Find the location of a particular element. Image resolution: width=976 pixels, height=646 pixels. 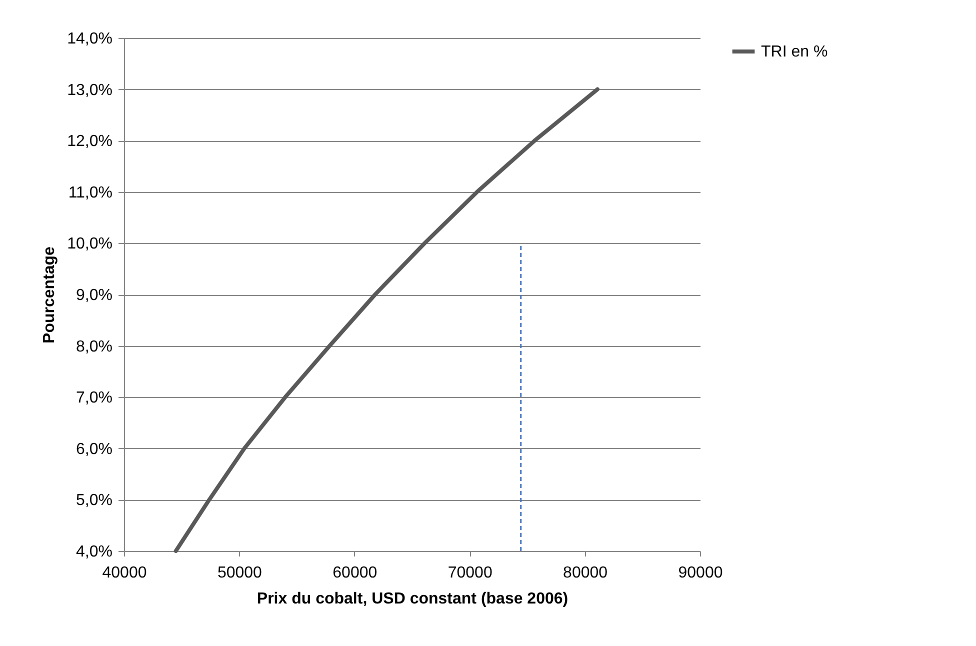

legend-label: TRI en % is located at coordinates (794, 52).